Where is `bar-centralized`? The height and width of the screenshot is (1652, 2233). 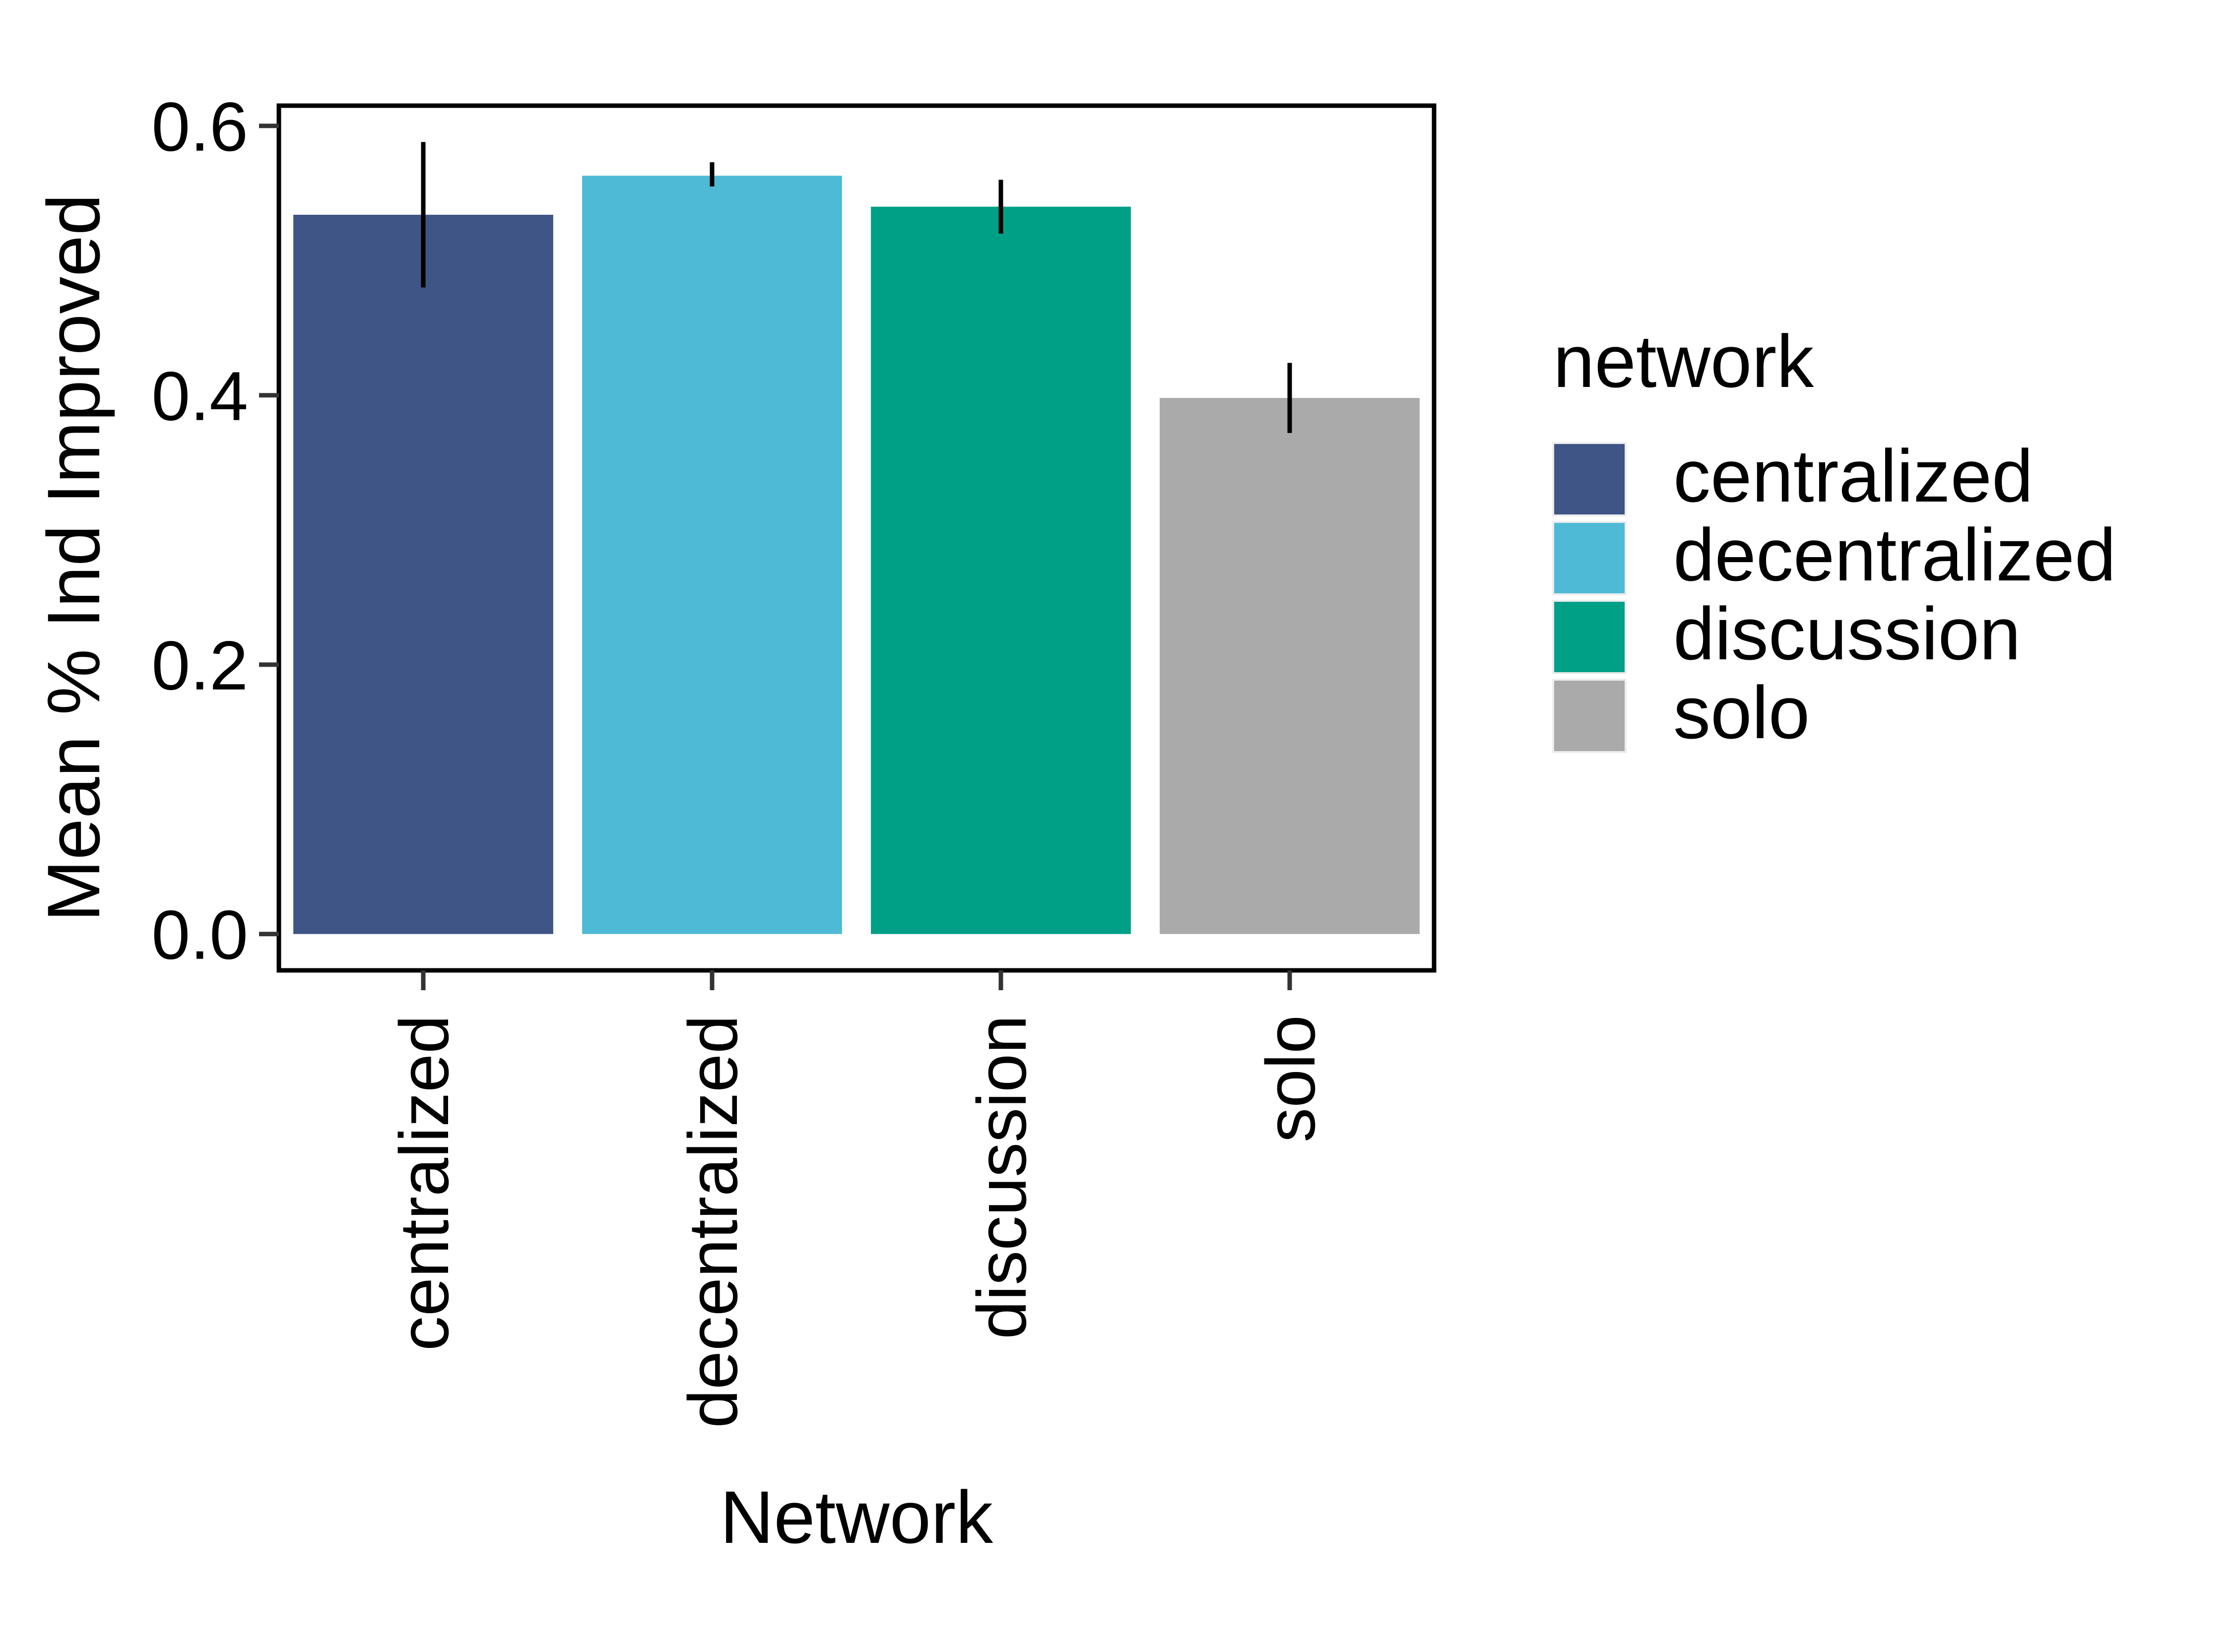 bar-centralized is located at coordinates (423, 574).